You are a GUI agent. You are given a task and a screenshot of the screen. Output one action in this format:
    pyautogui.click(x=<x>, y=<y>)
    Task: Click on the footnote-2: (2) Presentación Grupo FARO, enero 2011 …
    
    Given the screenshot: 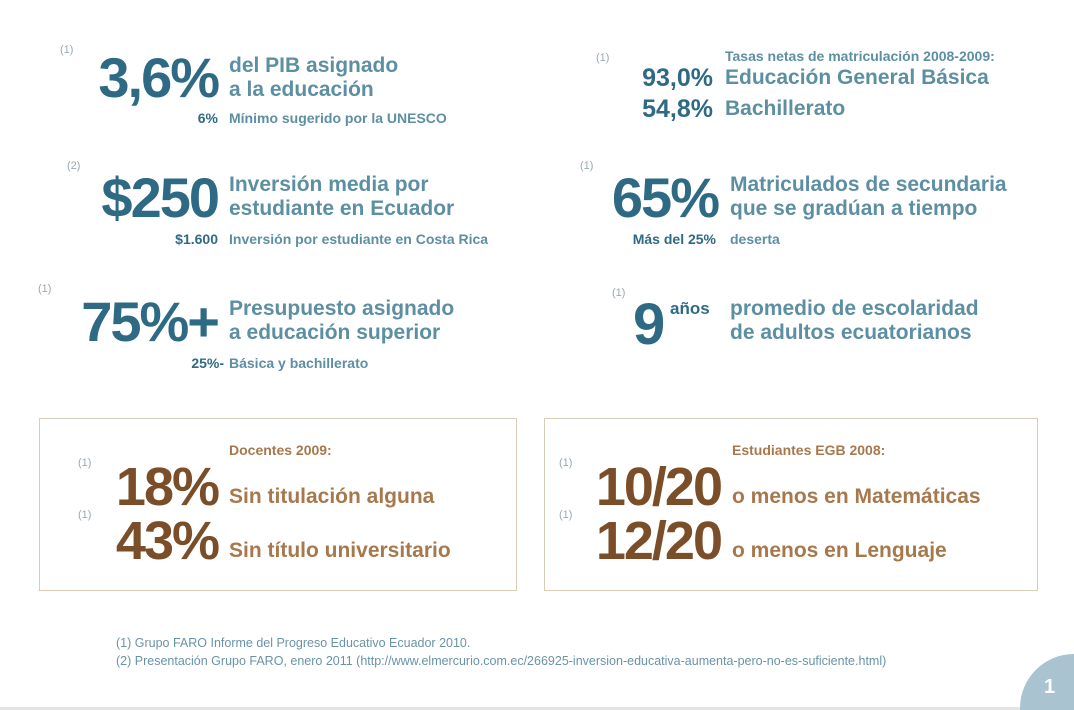 What is the action you would take?
    pyautogui.click(x=501, y=661)
    